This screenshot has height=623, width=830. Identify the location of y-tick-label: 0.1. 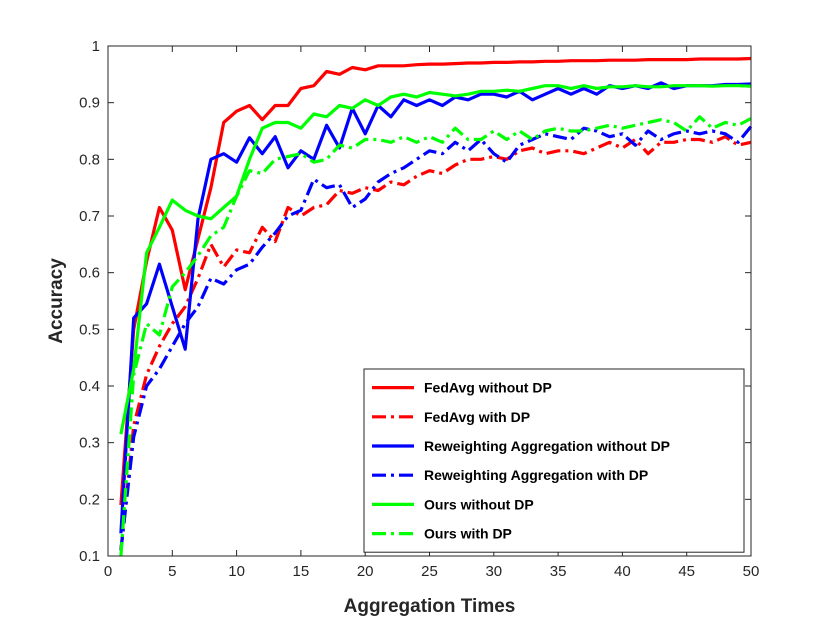
(89, 556).